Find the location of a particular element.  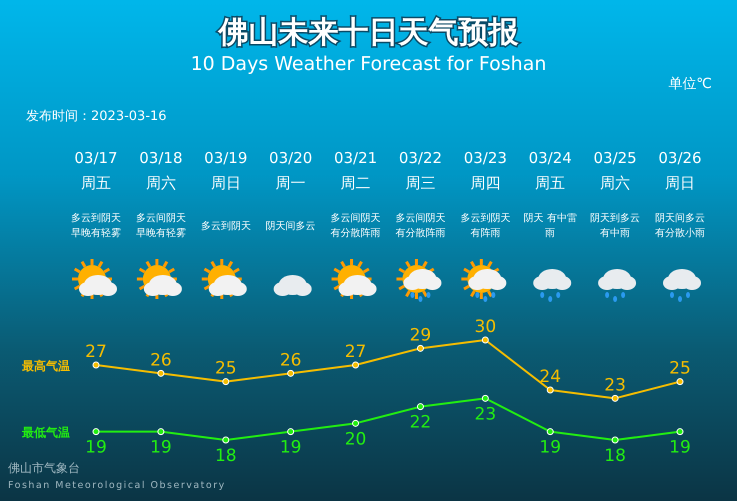

category-label: 03/22周三多云间阴天有分散阵雨 is located at coordinates (420, 194).